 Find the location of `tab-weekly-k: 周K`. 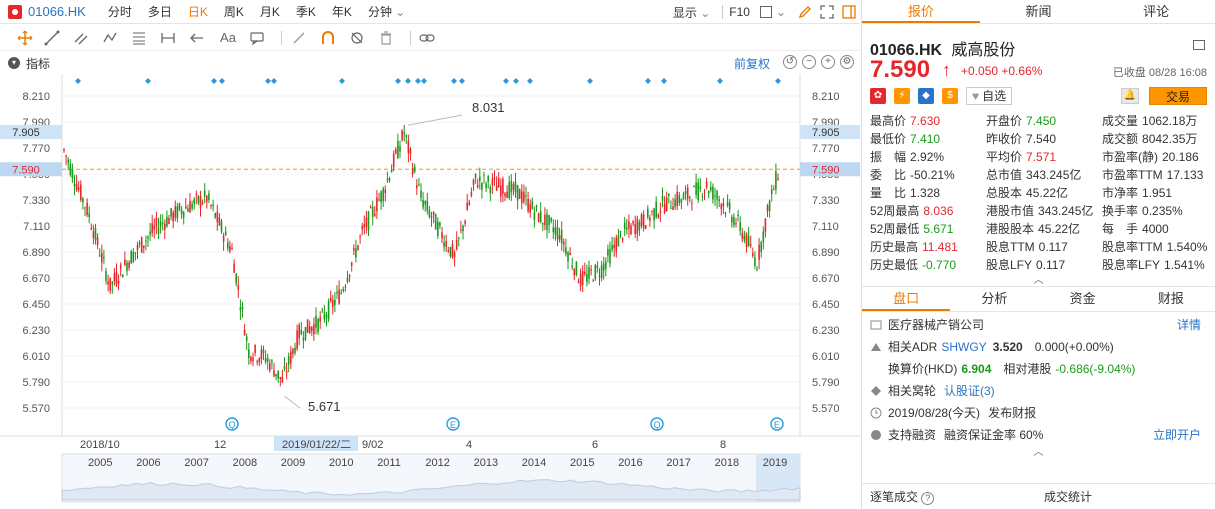

tab-weekly-k: 周K is located at coordinates (233, 11).